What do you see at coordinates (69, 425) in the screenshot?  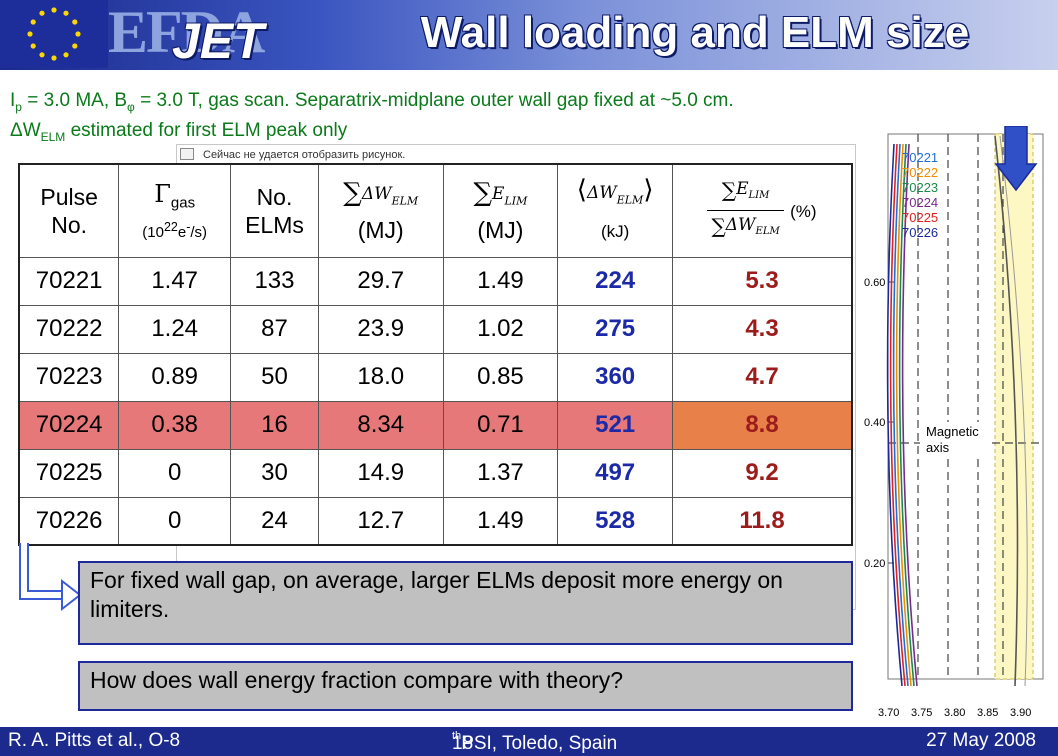 I see `cell-pulse: 70224` at bounding box center [69, 425].